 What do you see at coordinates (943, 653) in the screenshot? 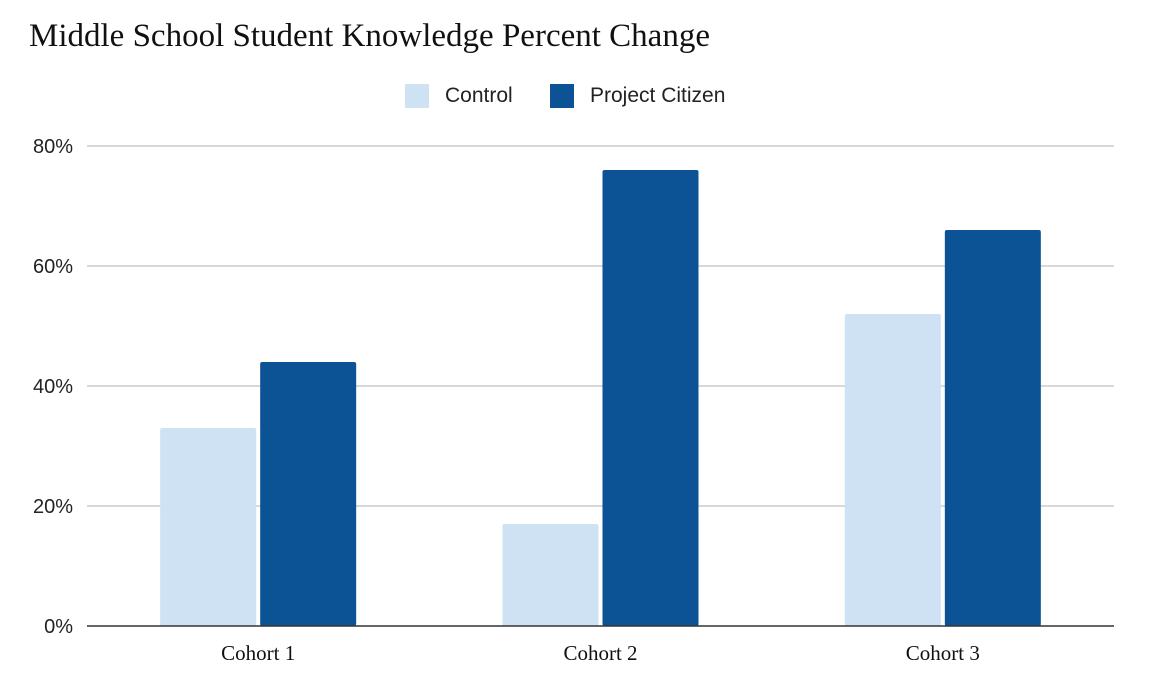
I see `x-category-label-3: Cohort 3` at bounding box center [943, 653].